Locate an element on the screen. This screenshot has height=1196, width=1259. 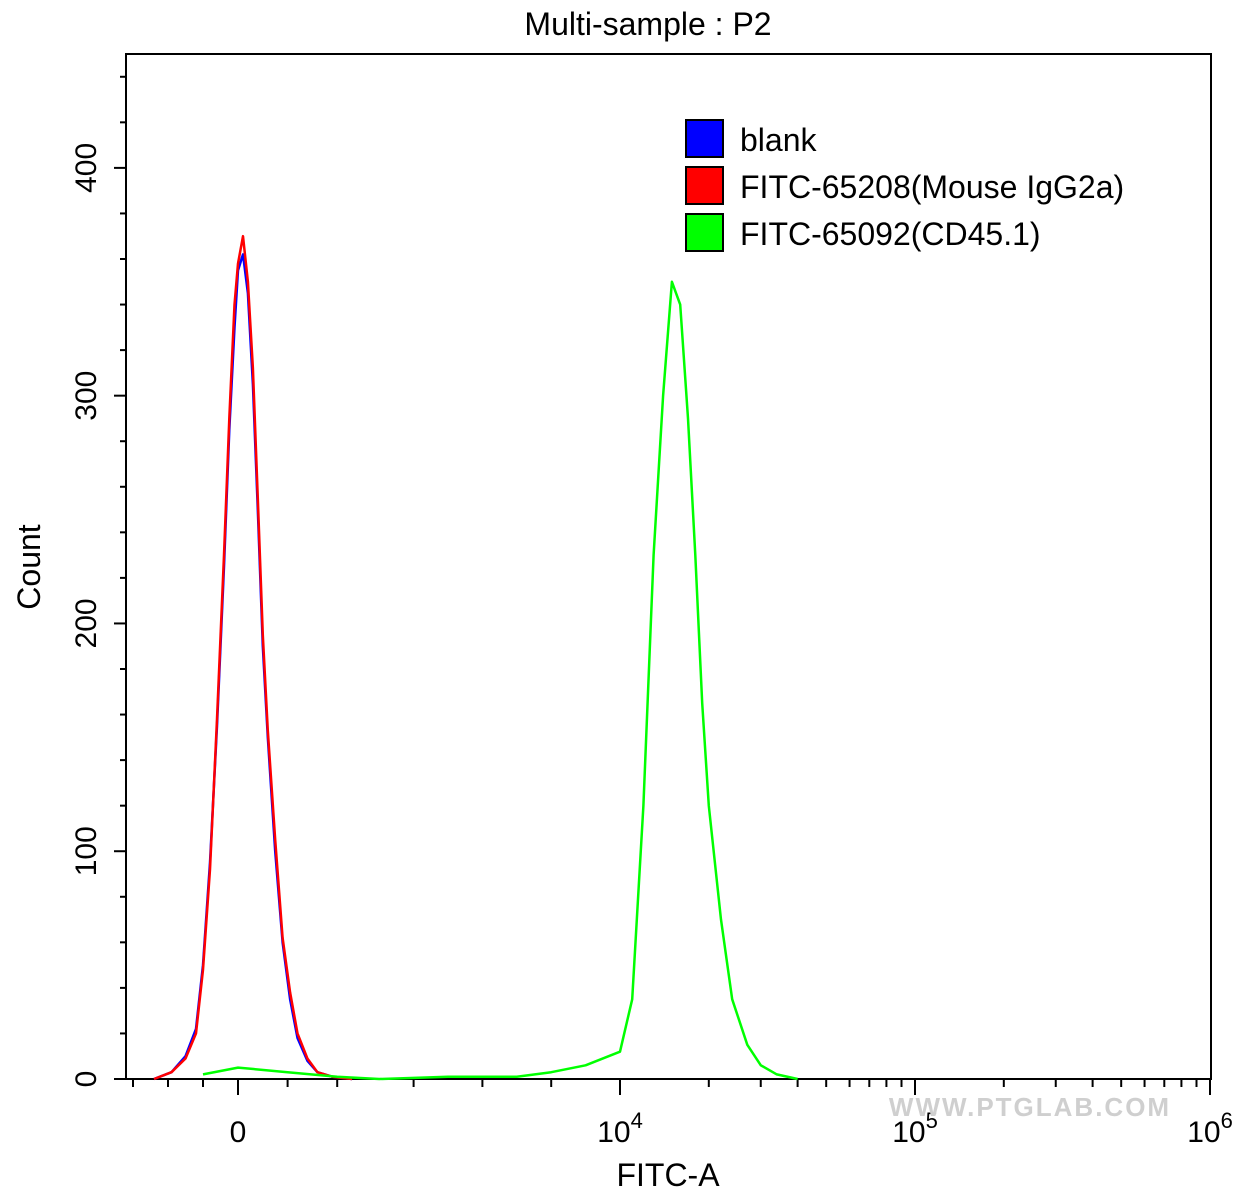
x-tick-label: 10⁴ is located at coordinates (620, 1128).